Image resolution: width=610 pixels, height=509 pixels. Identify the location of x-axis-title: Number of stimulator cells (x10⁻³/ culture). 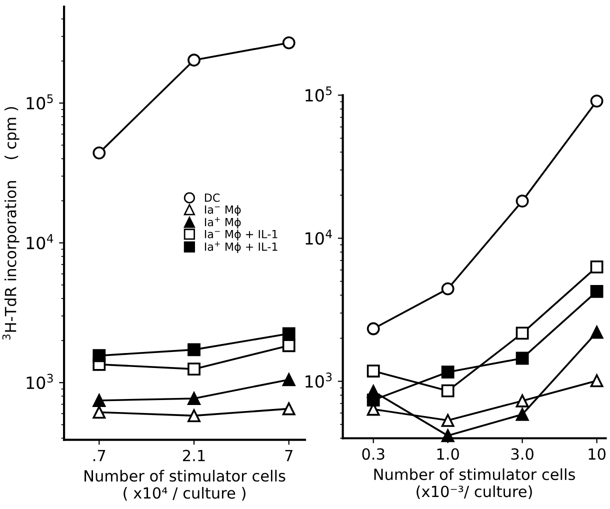
(474, 484).